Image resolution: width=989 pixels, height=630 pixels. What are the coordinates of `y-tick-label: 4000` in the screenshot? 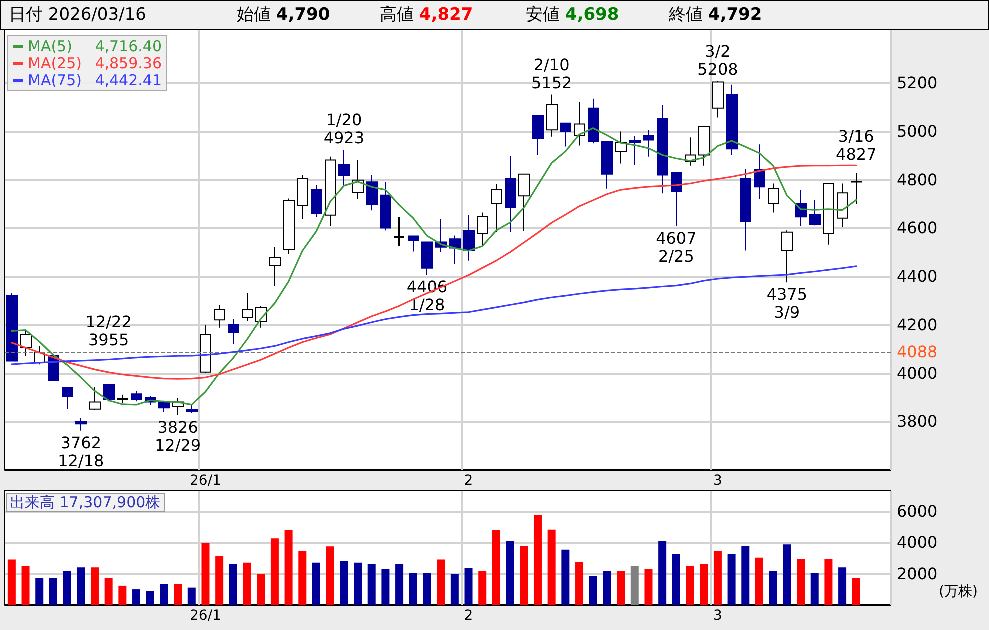 It's located at (917, 542).